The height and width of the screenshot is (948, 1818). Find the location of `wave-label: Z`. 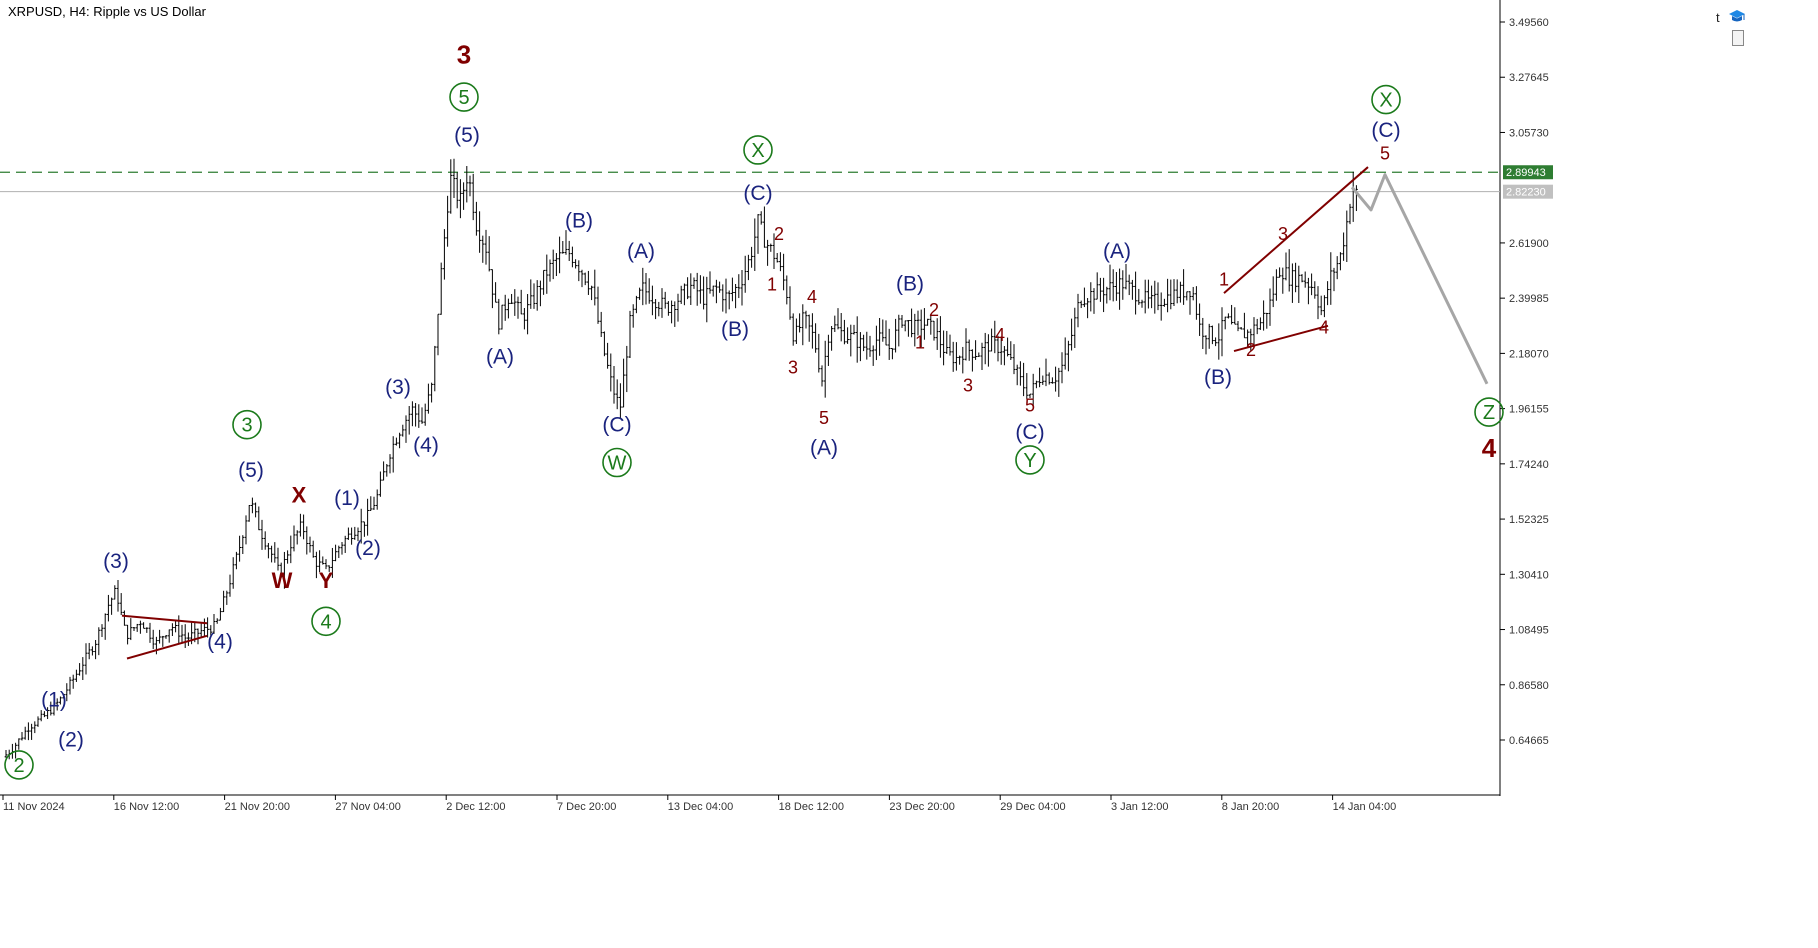

wave-label: Z is located at coordinates (1489, 413).